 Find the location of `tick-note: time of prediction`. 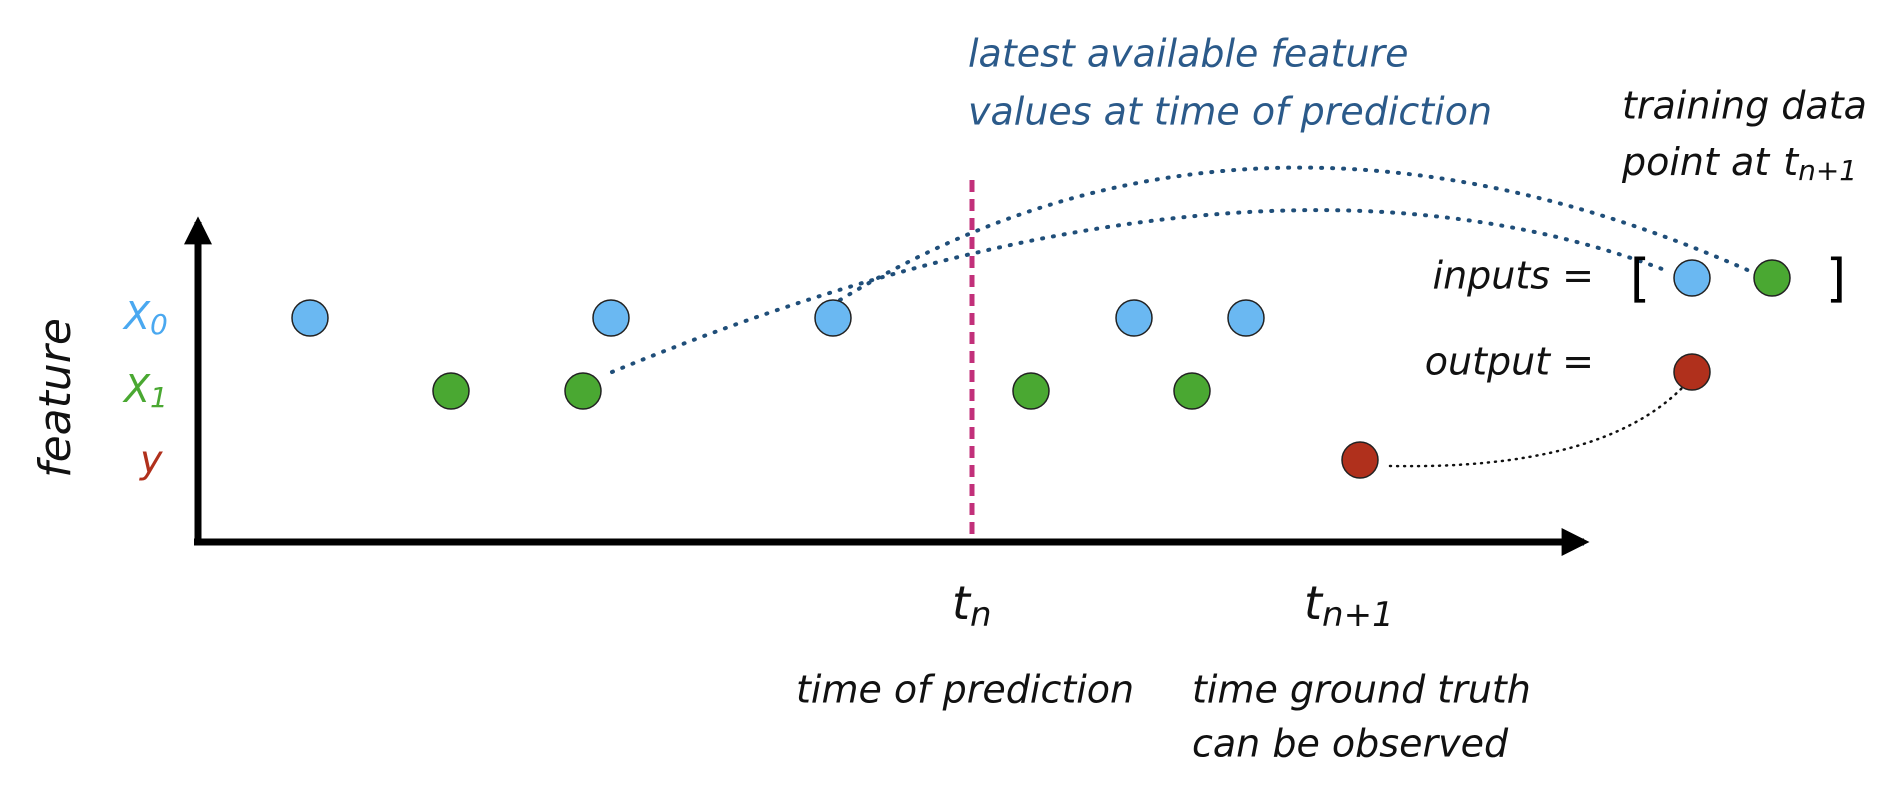

tick-note: time of prediction is located at coordinates (965, 690).